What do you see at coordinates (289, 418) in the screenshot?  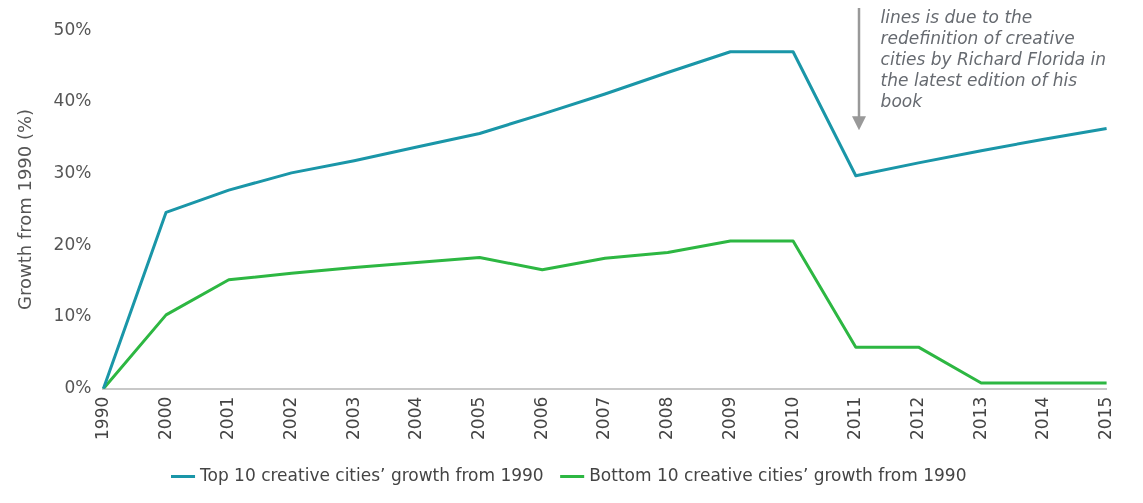 I see `x-tick-label: 2002` at bounding box center [289, 418].